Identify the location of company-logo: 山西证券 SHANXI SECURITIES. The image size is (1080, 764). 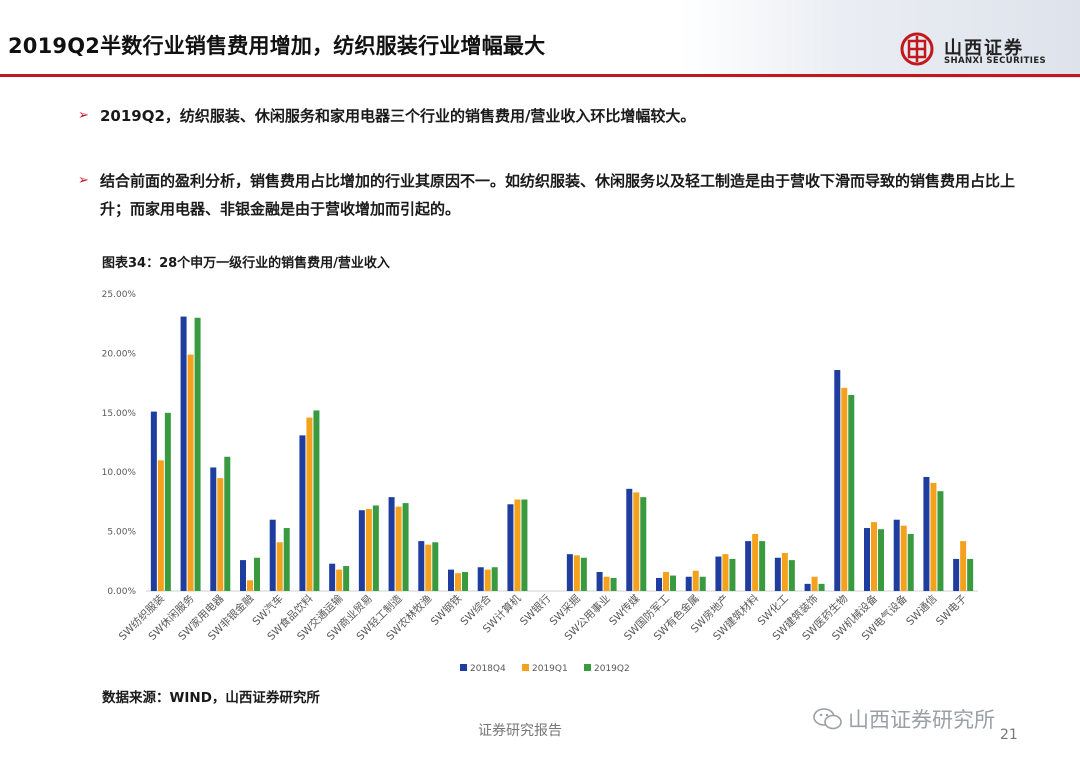
(985, 52).